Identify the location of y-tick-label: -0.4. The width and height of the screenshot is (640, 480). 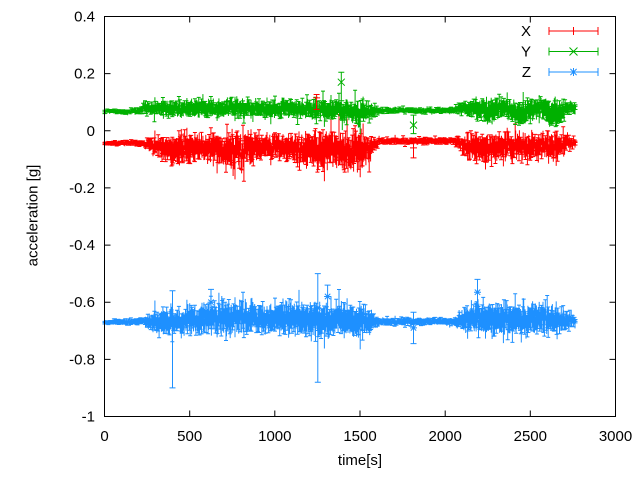
(82, 245).